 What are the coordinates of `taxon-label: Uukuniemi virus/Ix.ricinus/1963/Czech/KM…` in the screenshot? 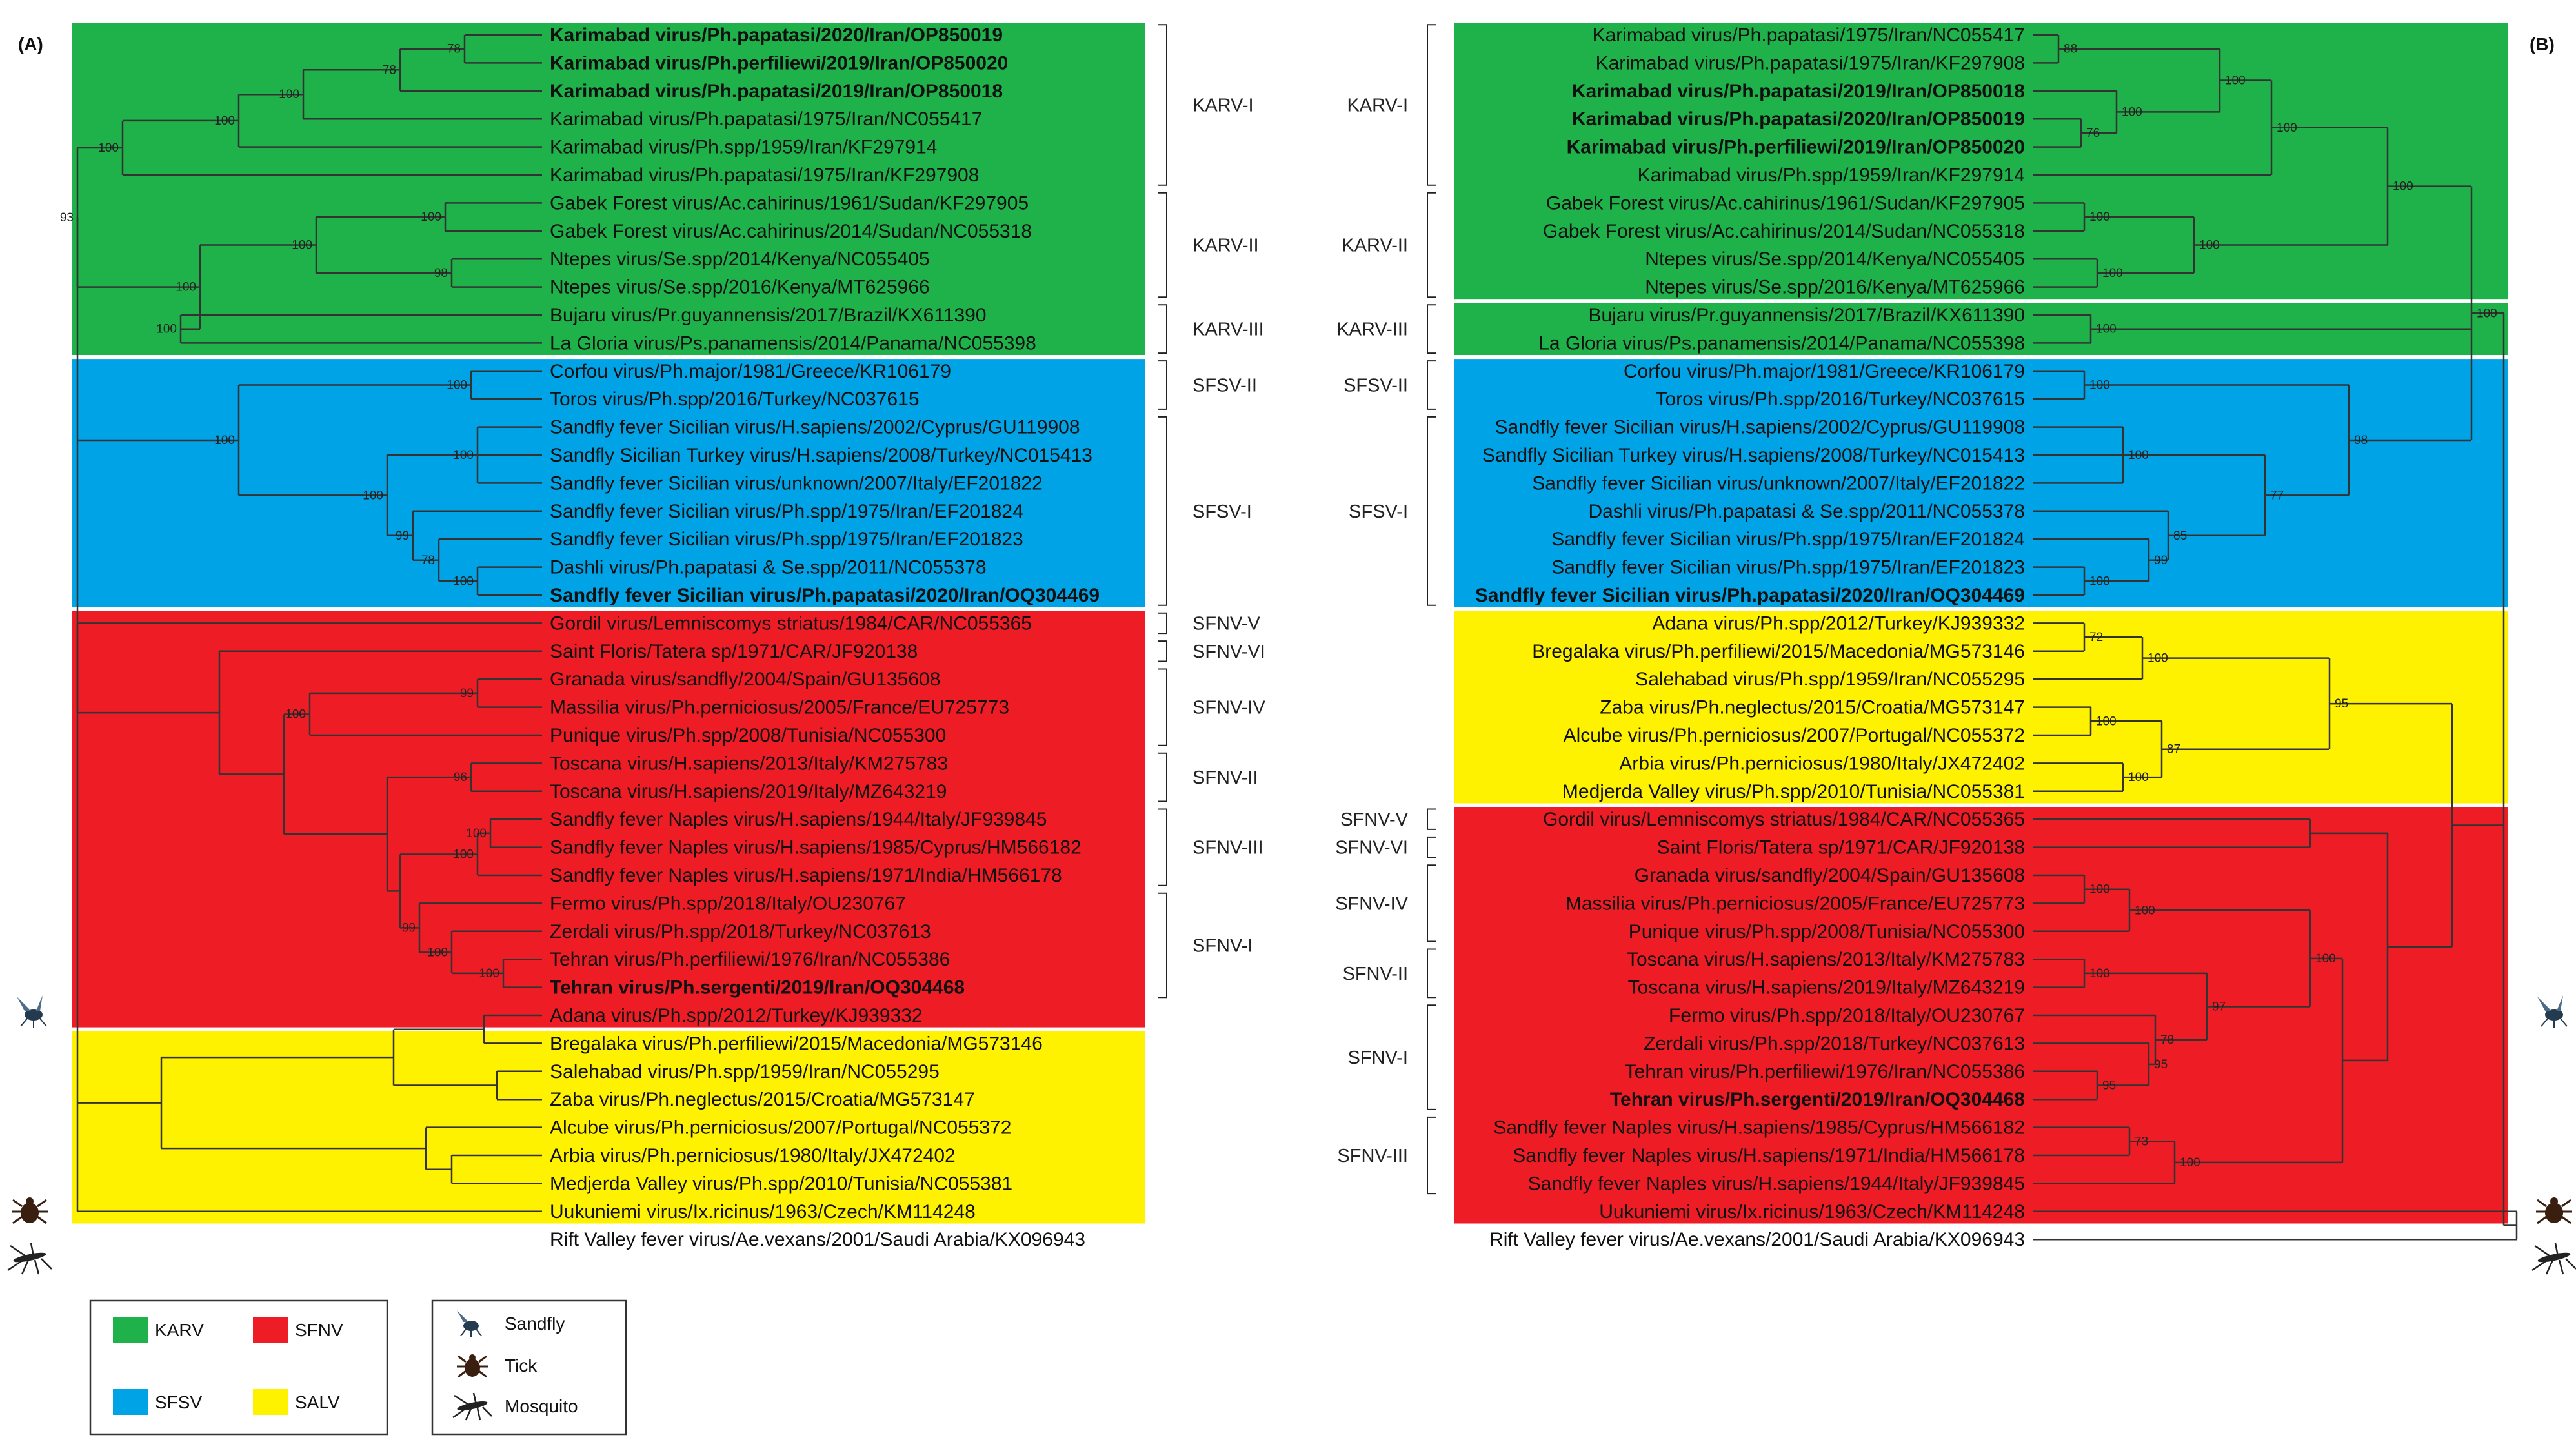 It's located at (763, 1212).